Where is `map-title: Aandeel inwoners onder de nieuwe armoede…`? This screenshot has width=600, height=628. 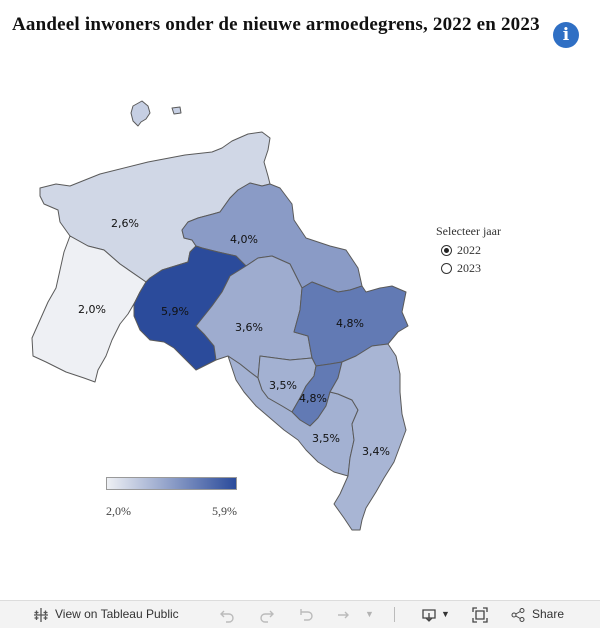
map-title: Aandeel inwoners onder de nieuwe armoede… is located at coordinates (276, 24).